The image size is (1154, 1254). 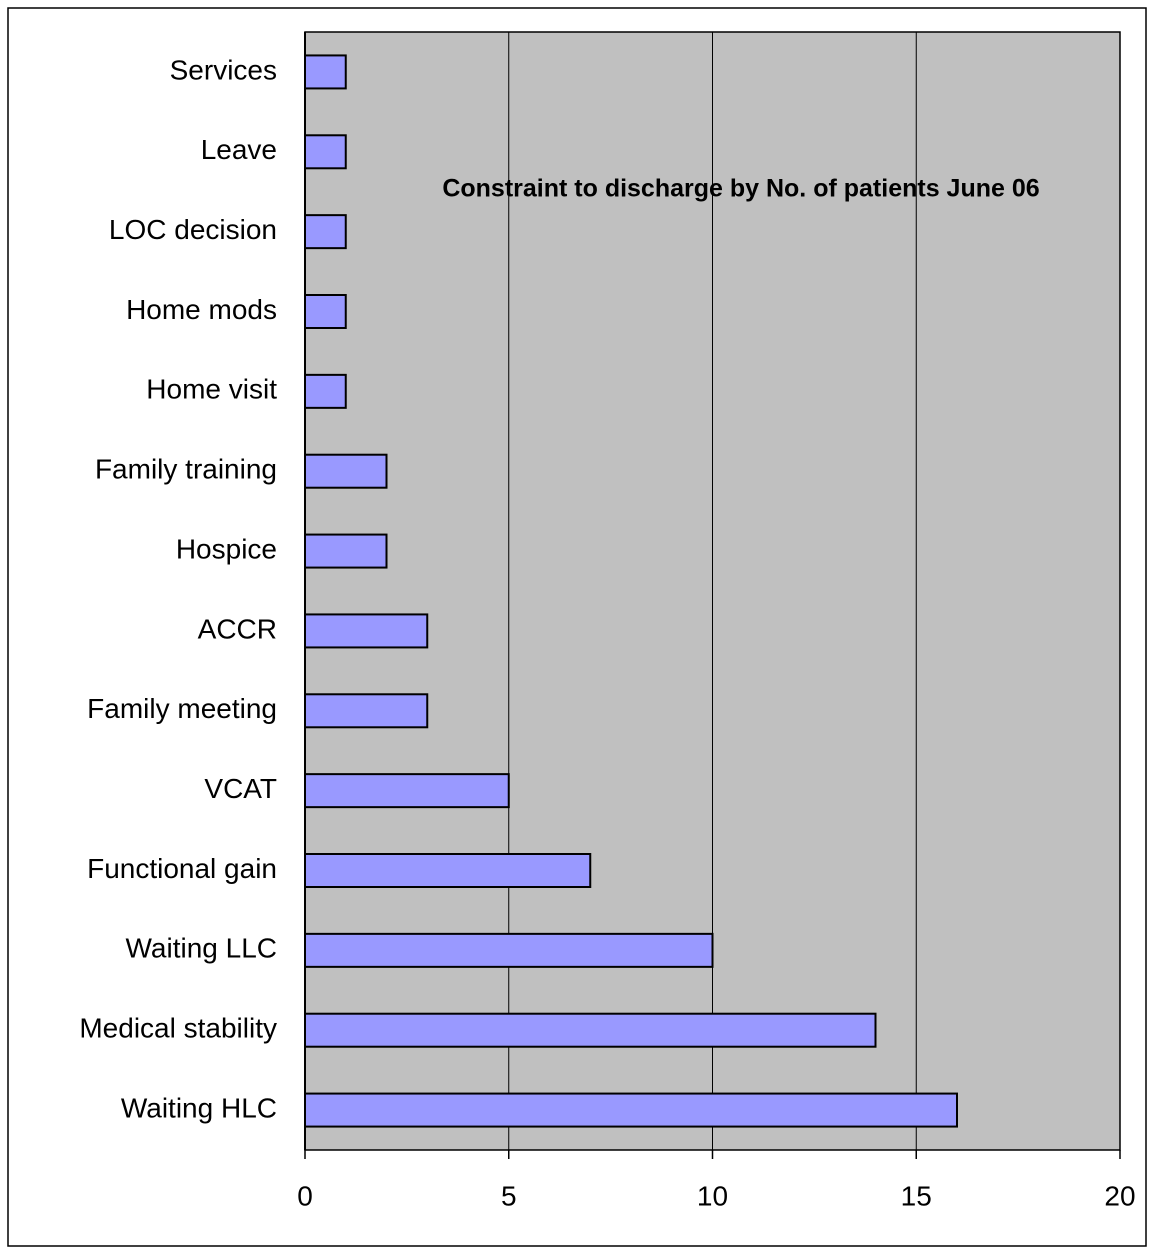 What do you see at coordinates (240, 788) in the screenshot?
I see `y-tick-label: VCAT` at bounding box center [240, 788].